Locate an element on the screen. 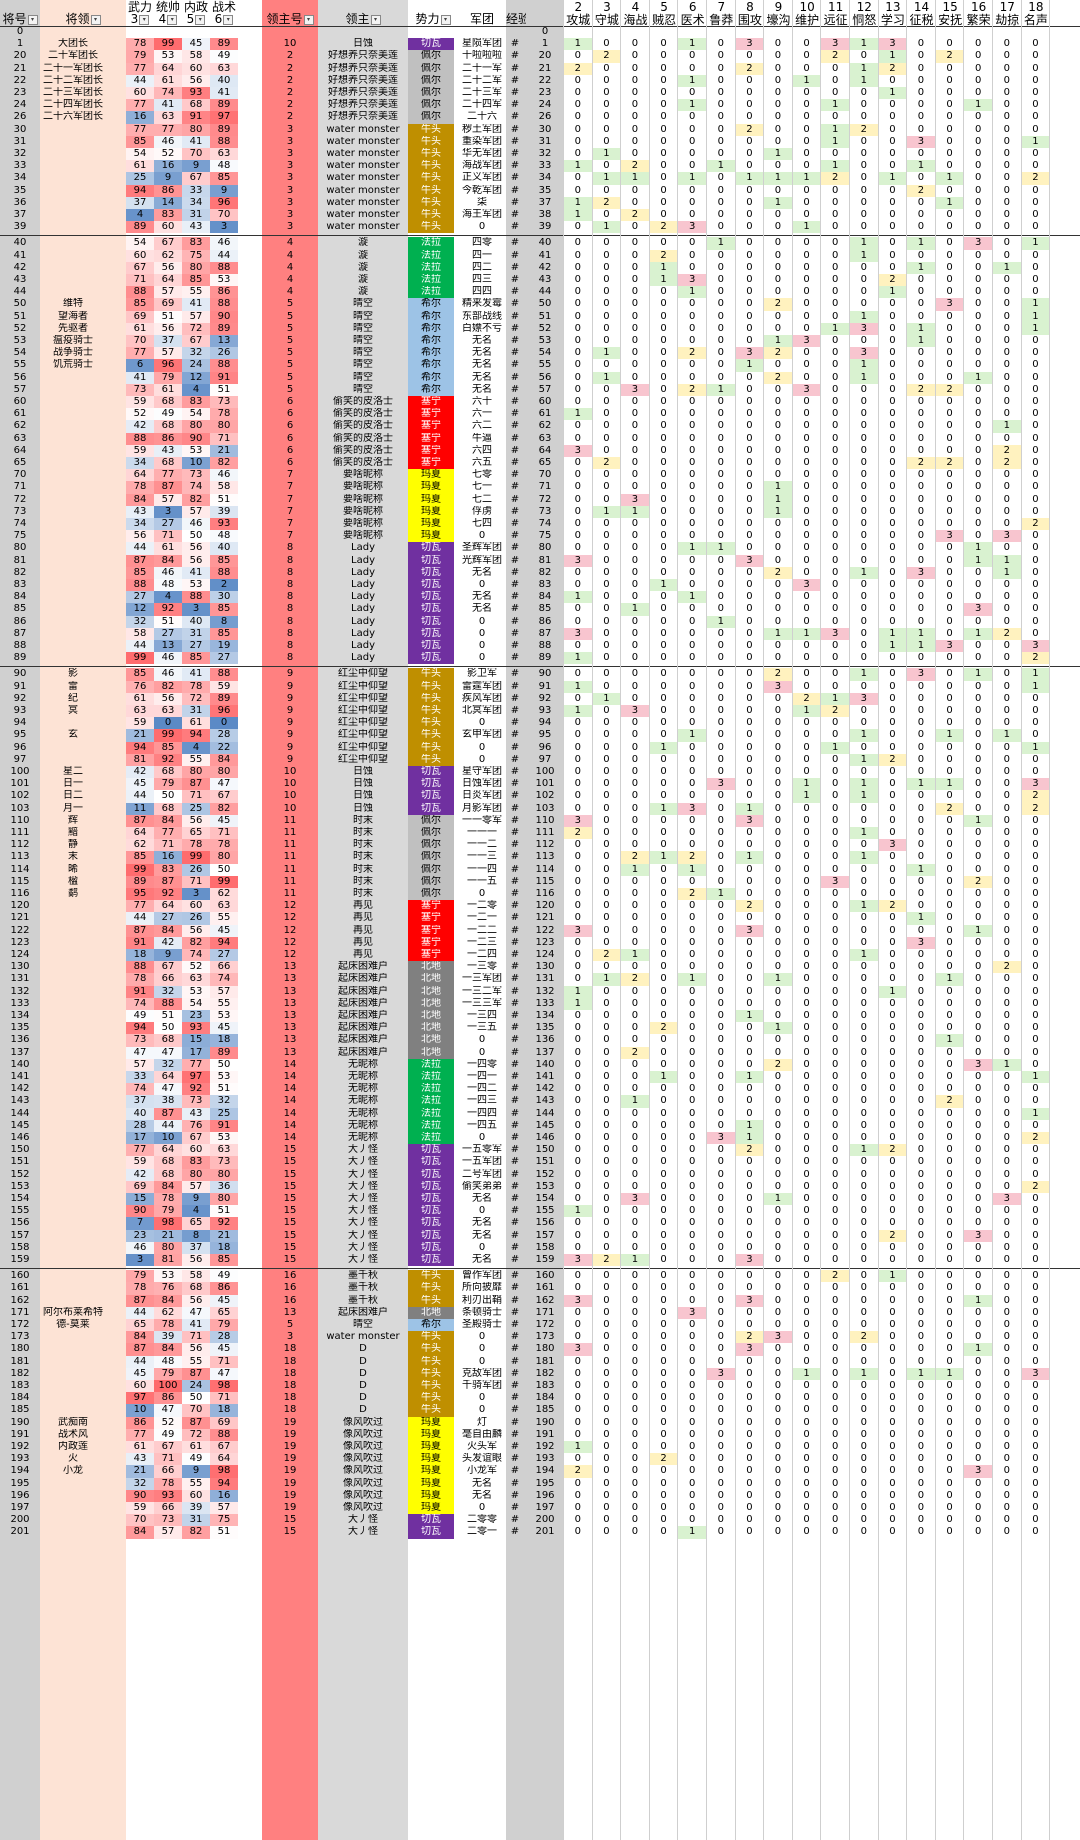  lord-name: D is located at coordinates (363, 1374).